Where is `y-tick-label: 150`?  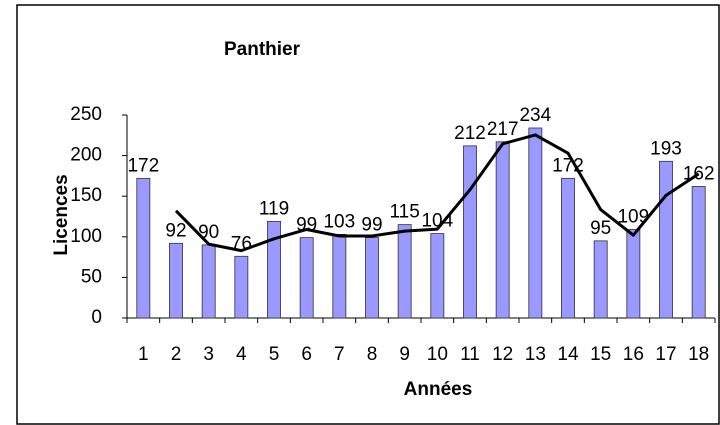
y-tick-label: 150 is located at coordinates (86, 195).